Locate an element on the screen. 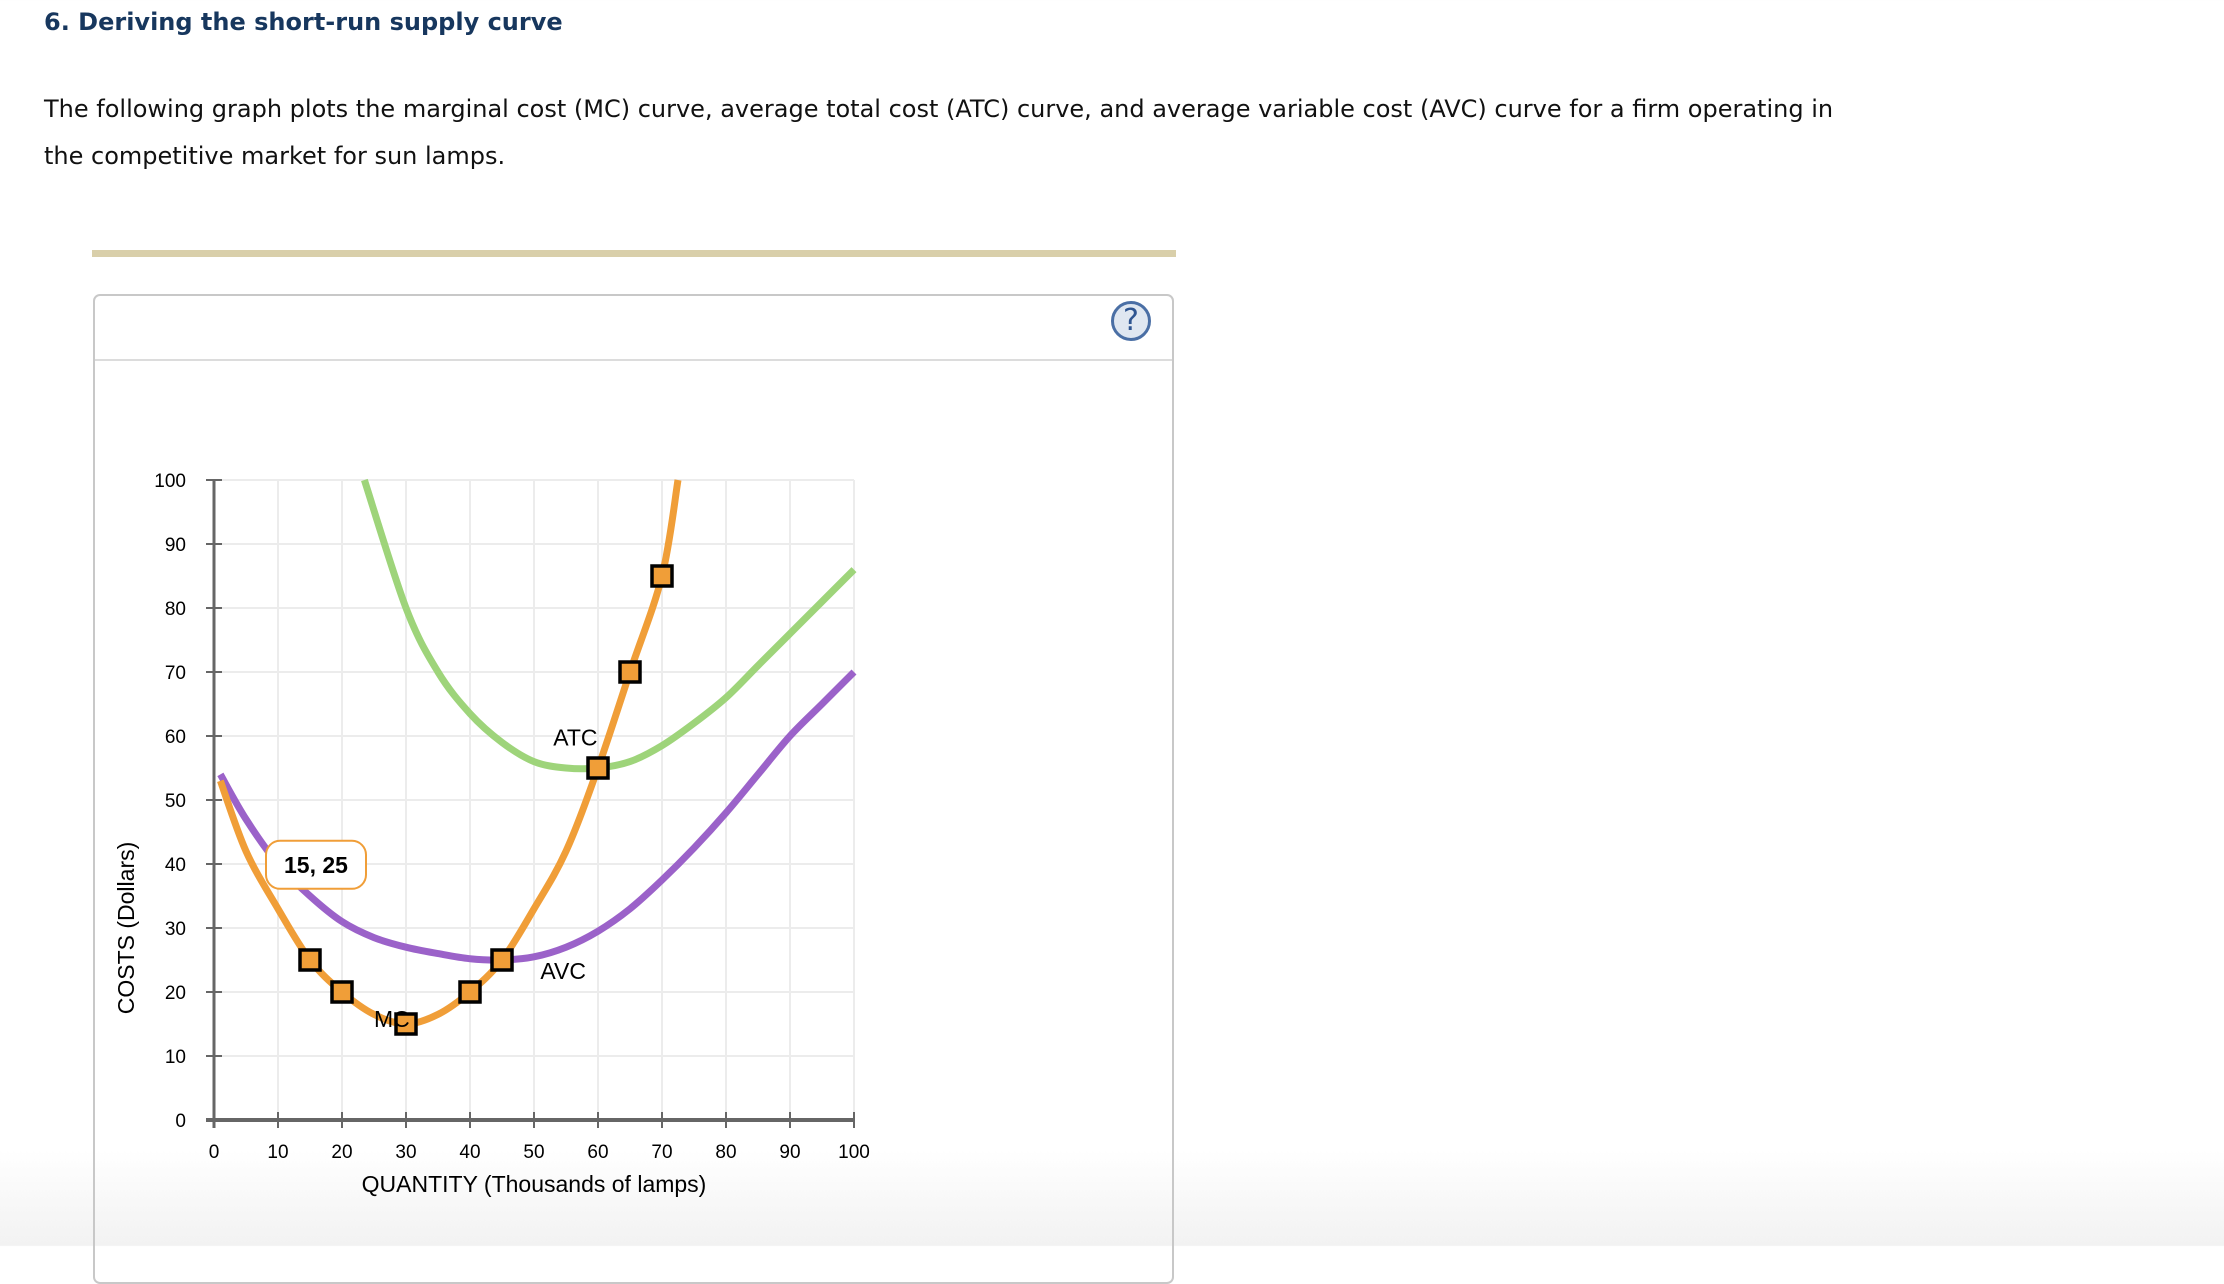  atc-label: ATC is located at coordinates (575, 738).